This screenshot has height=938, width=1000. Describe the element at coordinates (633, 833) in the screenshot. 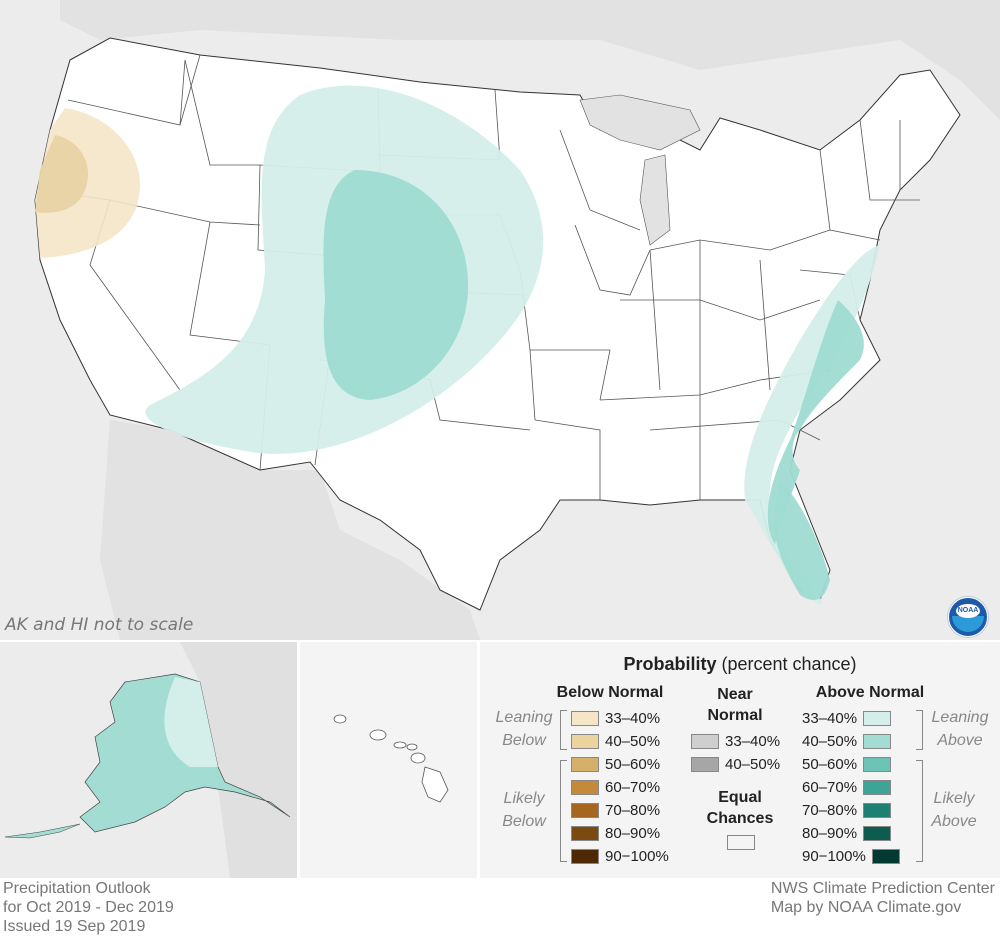

I see `below-normal-label: 80–90%` at that location.